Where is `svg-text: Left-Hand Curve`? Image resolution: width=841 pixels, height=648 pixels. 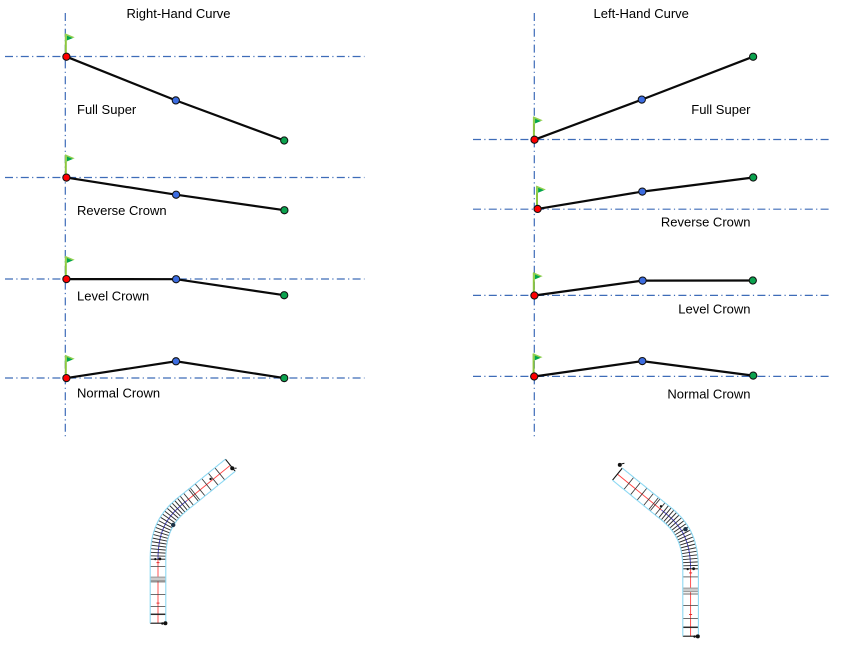 svg-text: Left-Hand Curve is located at coordinates (641, 13).